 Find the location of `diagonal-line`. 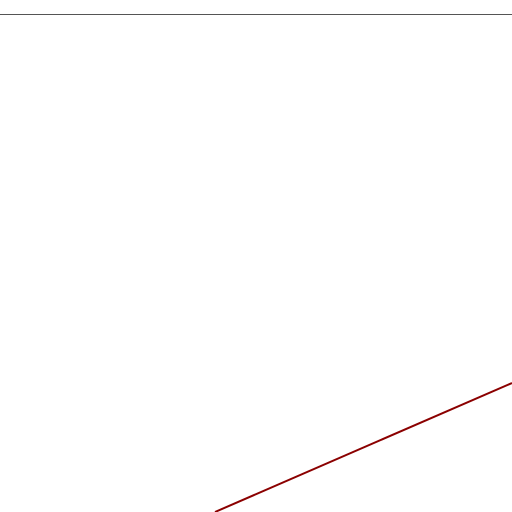

diagonal-line is located at coordinates (363, 447).